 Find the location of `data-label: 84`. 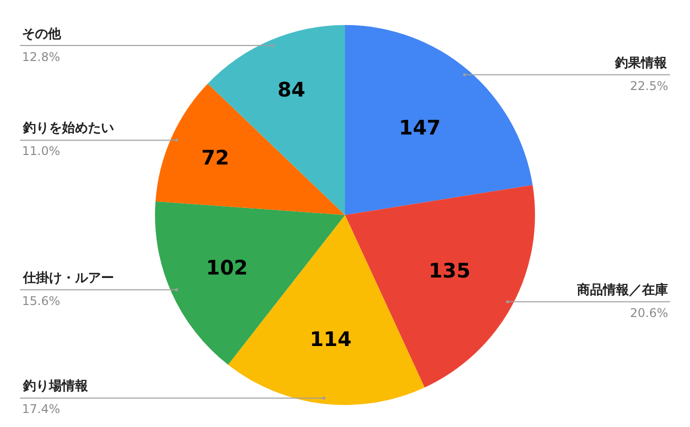

data-label: 84 is located at coordinates (292, 90).